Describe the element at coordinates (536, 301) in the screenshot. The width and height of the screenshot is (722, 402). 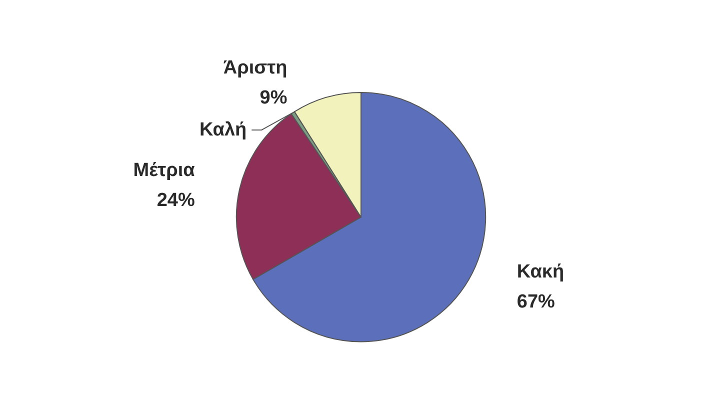
I see `data-label: 67%` at that location.